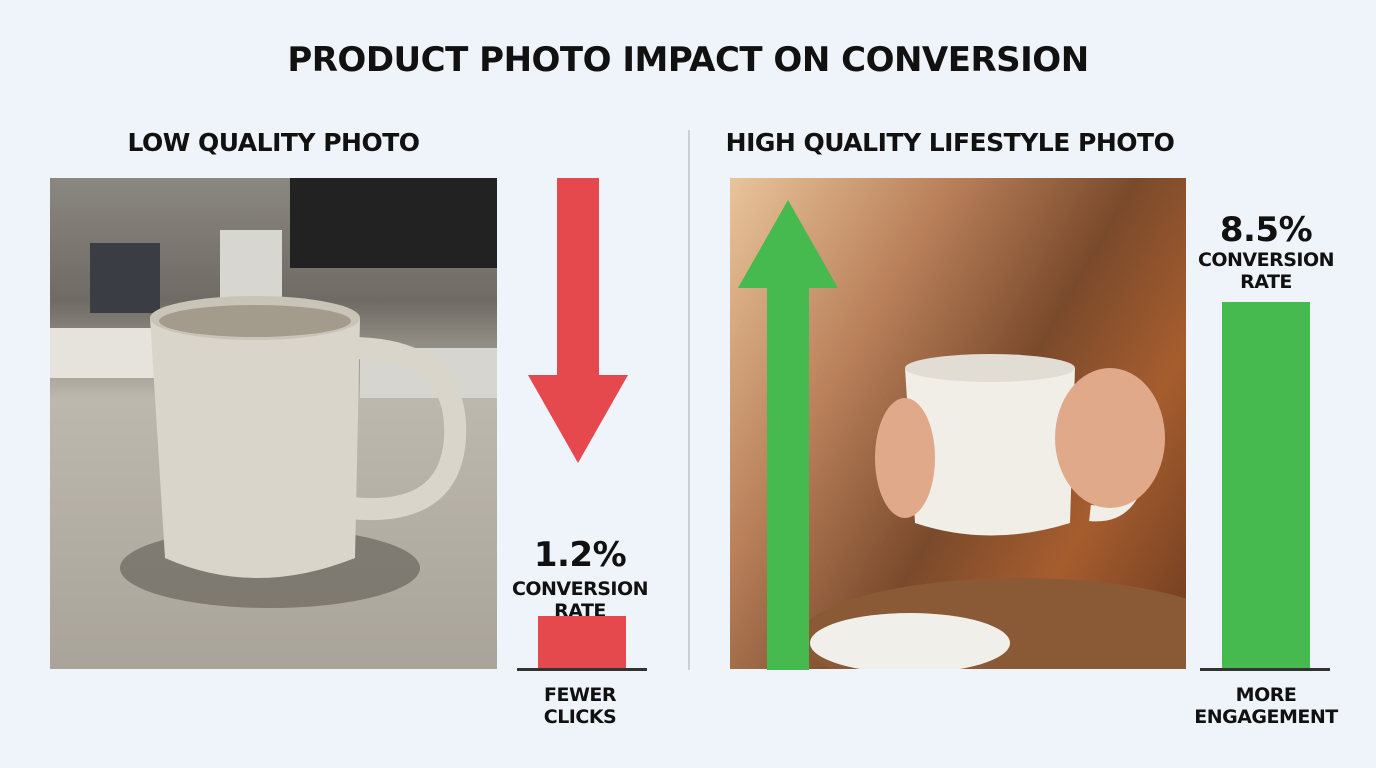 The image size is (1376, 768). Describe the element at coordinates (1265, 669) in the screenshot. I see `baseline-high` at that location.